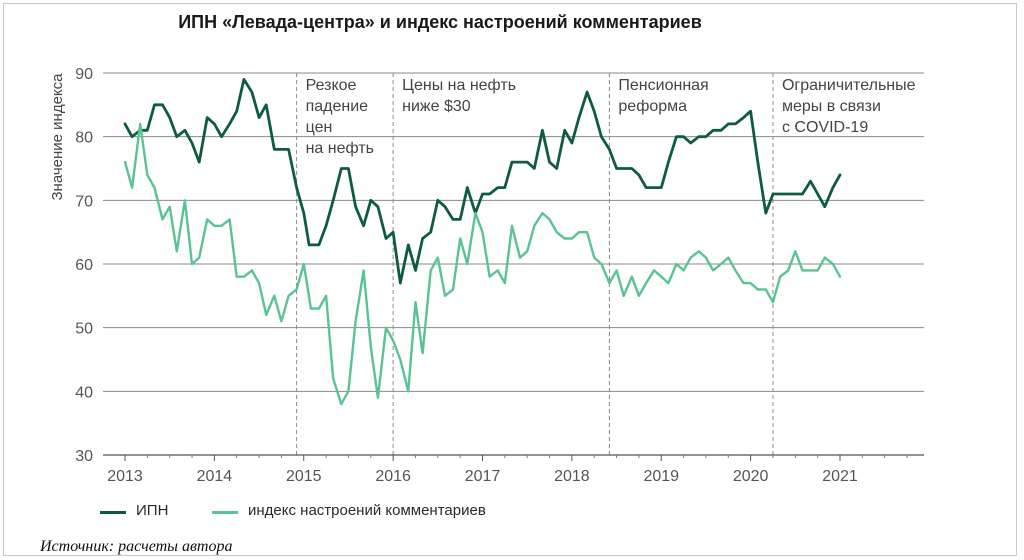 This screenshot has height=560, width=1024. Describe the element at coordinates (84, 329) in the screenshot. I see `y-tick-label: 50` at that location.